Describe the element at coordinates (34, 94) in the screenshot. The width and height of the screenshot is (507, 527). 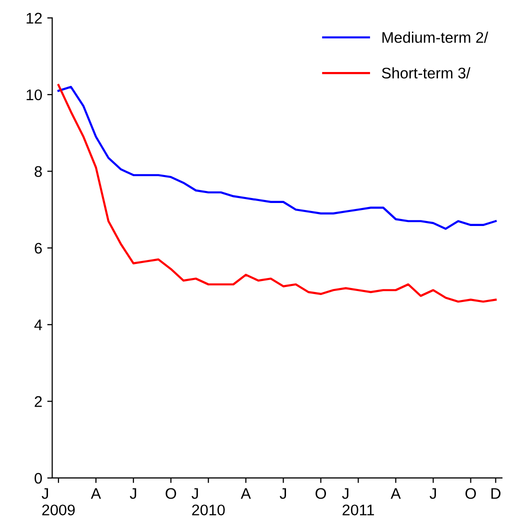
I see `y-tick-label: 10` at that location.